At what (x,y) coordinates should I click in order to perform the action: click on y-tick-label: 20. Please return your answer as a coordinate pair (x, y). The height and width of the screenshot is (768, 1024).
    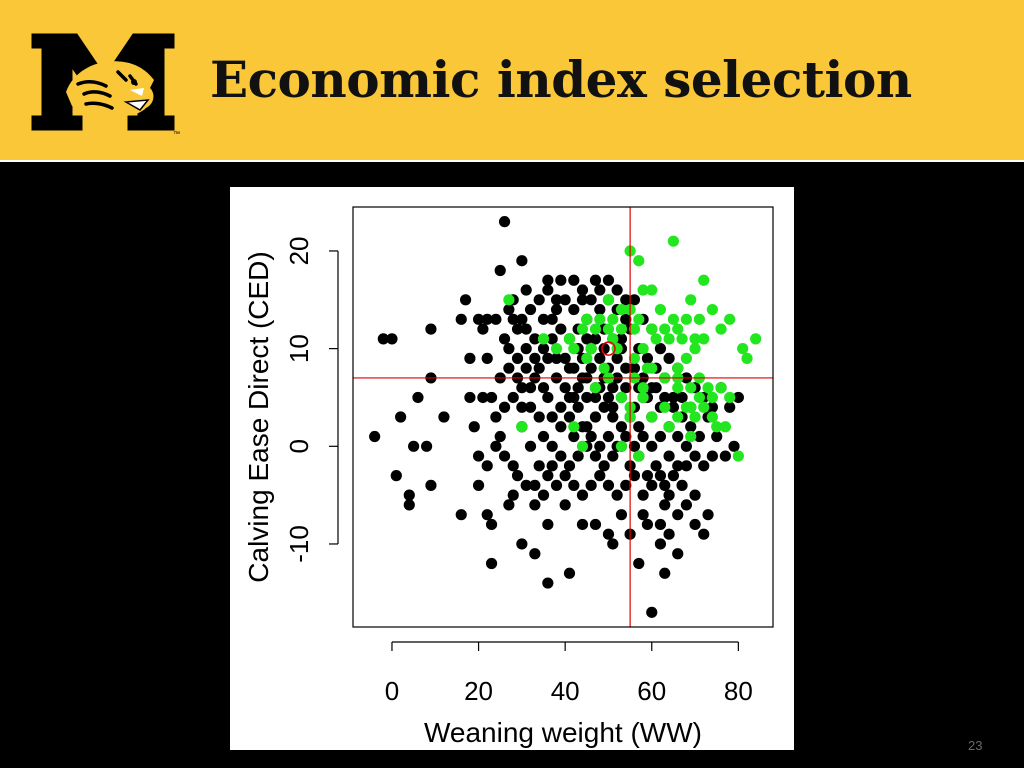
    Looking at the image, I should click on (299, 250).